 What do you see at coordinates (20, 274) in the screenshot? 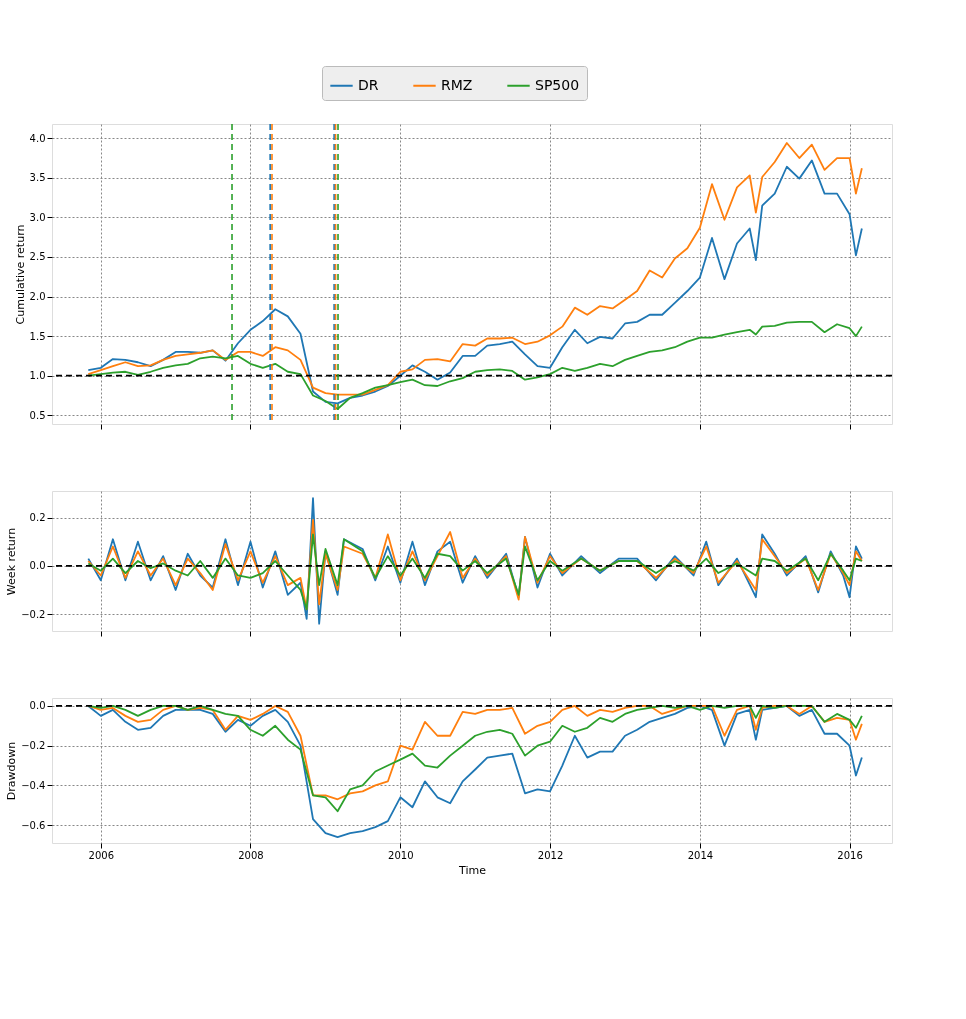
I see `y-axis-title: Cumulative return` at bounding box center [20, 274].